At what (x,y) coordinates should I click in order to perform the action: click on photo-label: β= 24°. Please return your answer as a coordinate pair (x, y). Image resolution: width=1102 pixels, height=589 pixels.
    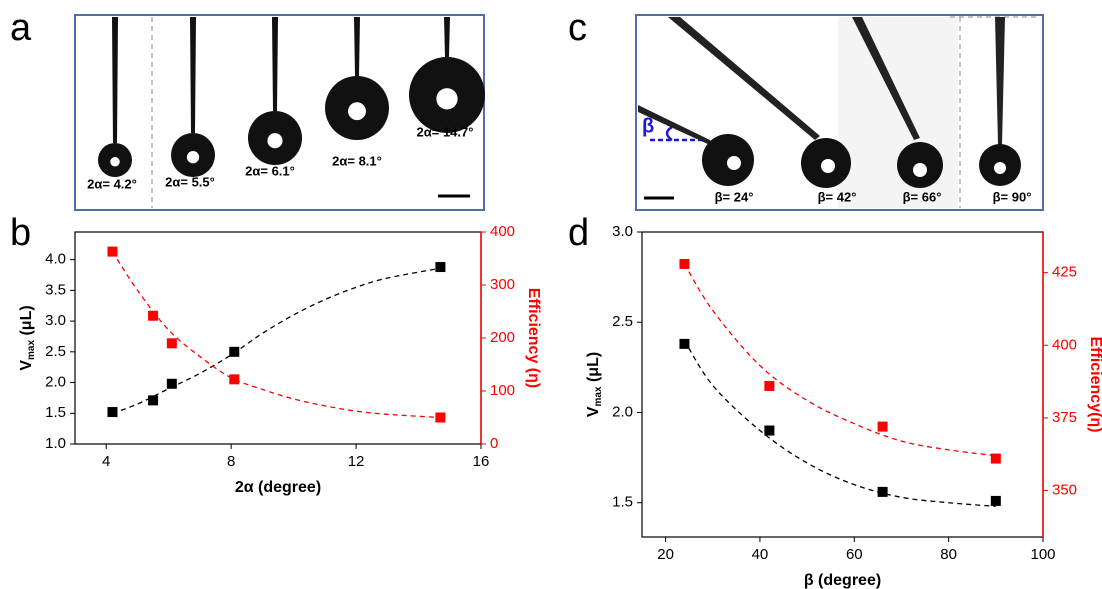
    Looking at the image, I should click on (734, 196).